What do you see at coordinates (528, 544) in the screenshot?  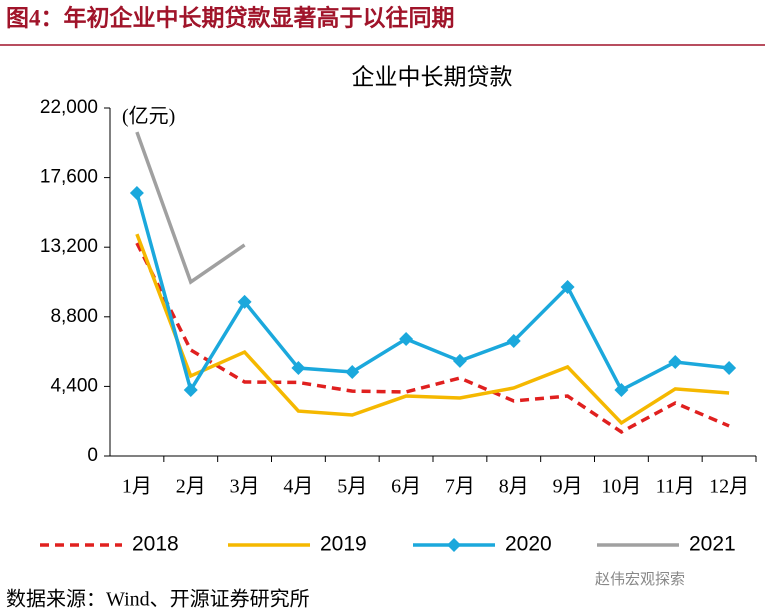 I see `legend-label: 2020` at bounding box center [528, 544].